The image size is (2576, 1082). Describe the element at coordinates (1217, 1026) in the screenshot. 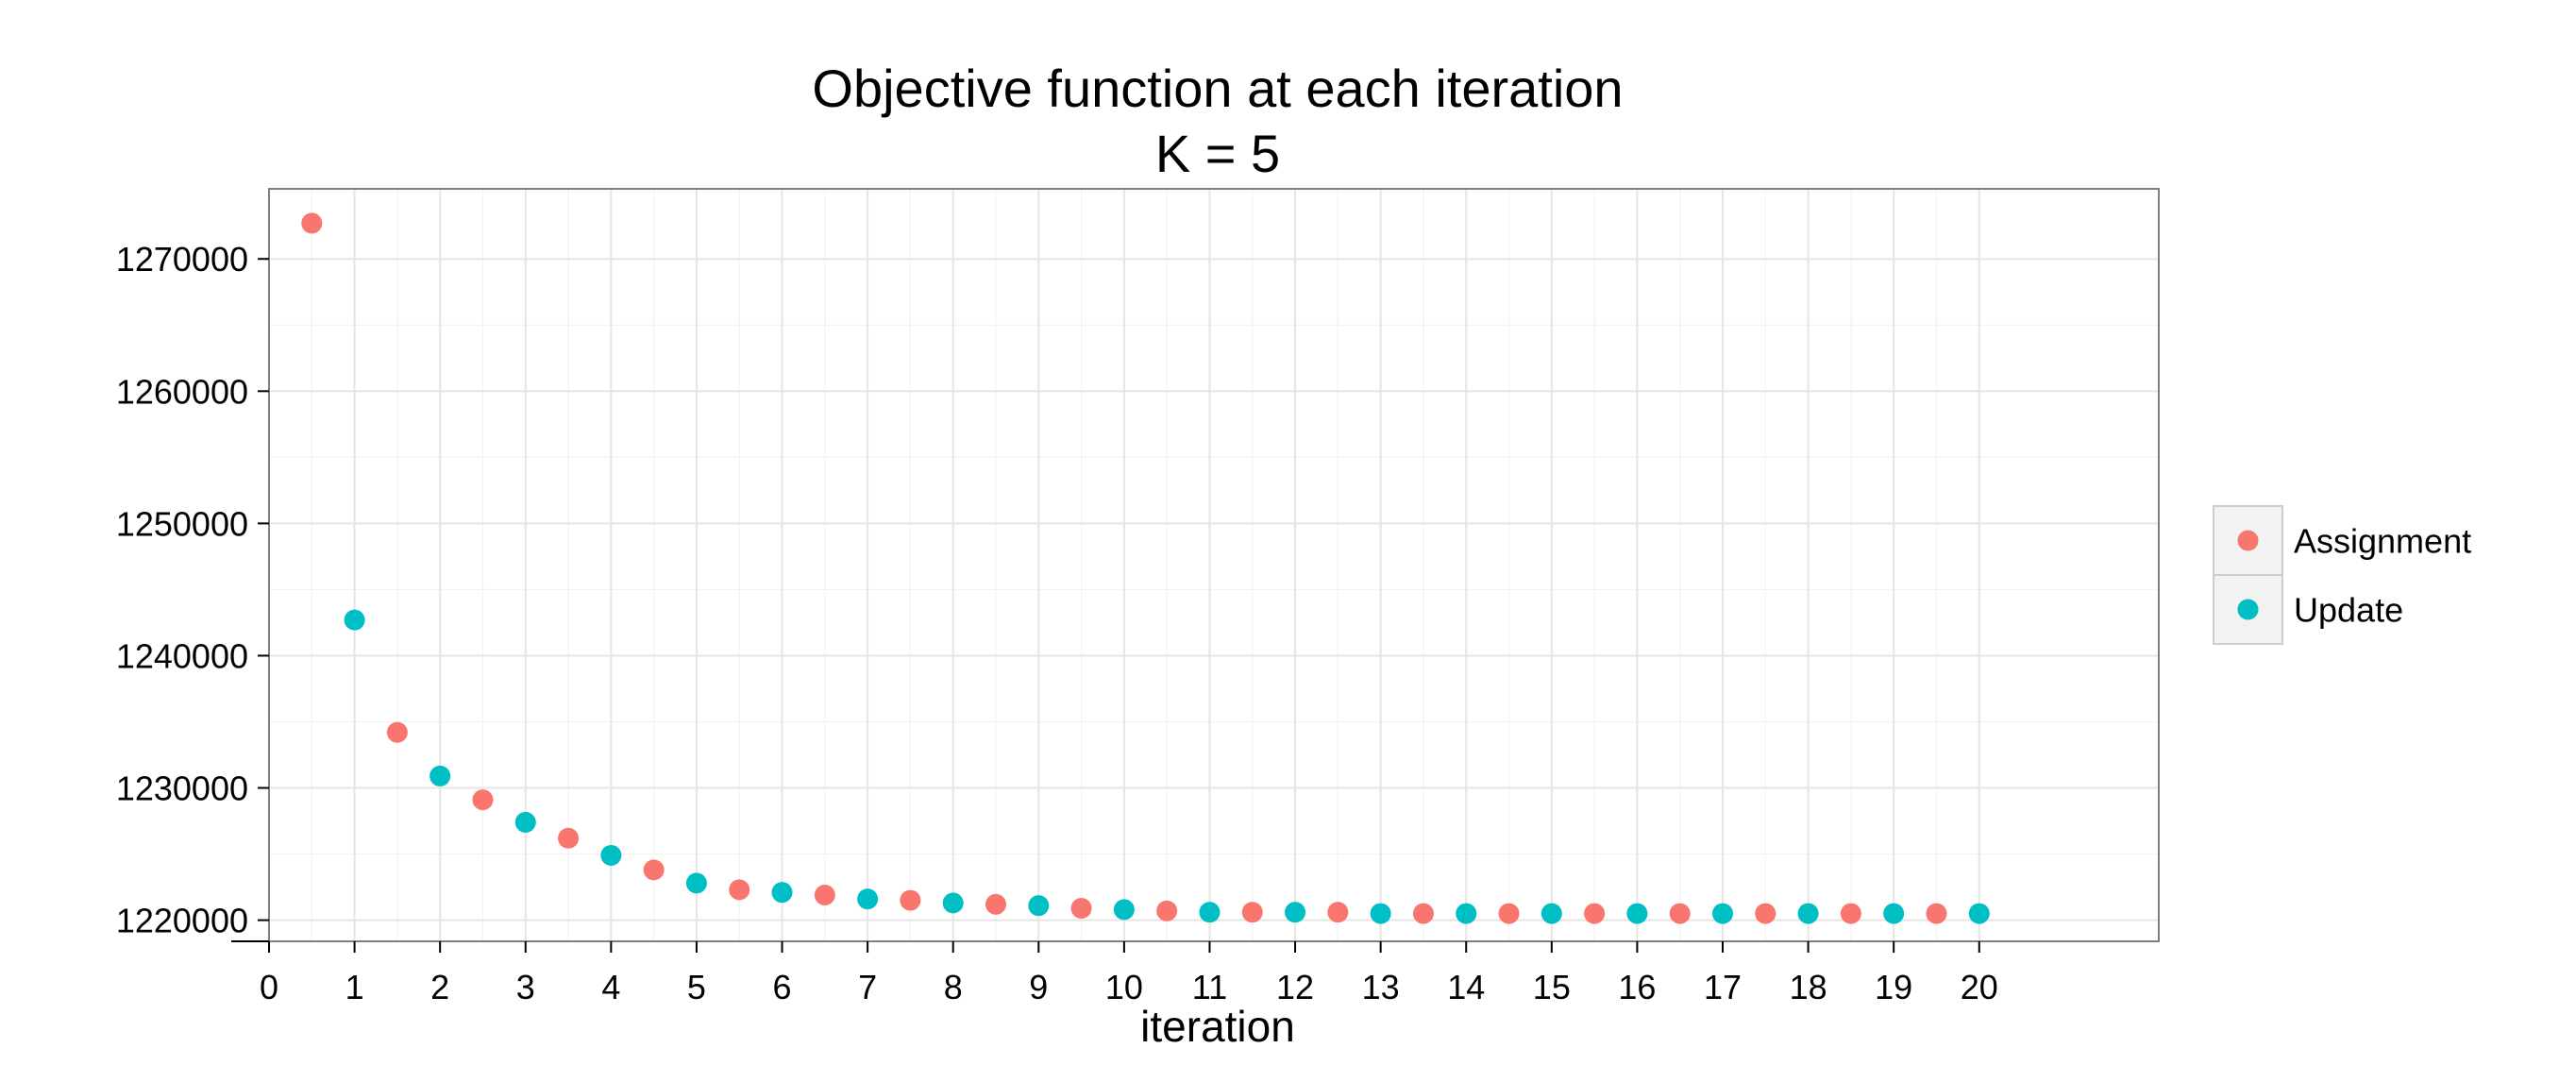

I see `x-axis-label: iteration` at that location.